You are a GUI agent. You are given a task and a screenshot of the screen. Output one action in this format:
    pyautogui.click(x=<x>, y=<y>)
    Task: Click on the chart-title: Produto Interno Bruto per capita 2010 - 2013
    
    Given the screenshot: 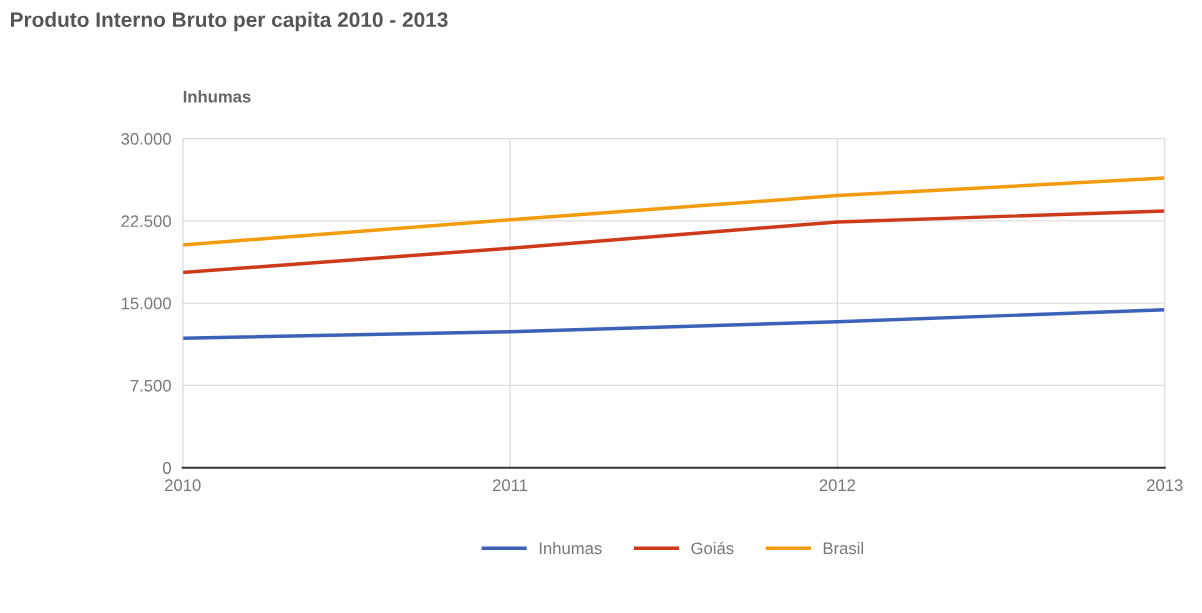 What is the action you would take?
    pyautogui.click(x=229, y=21)
    